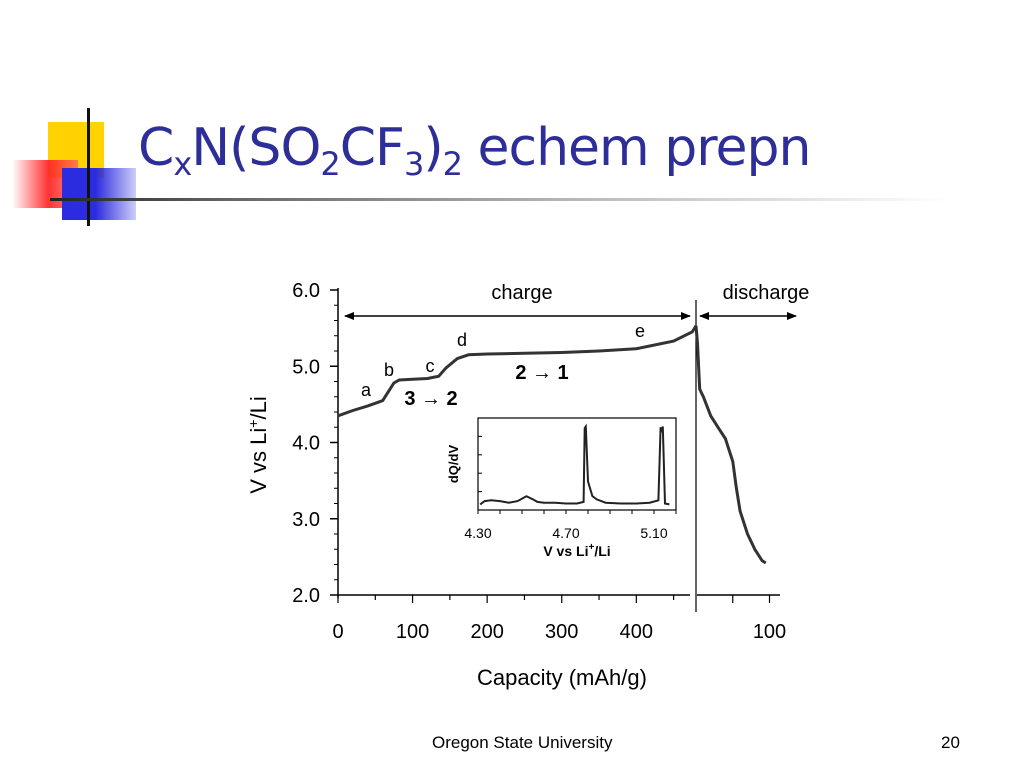 The width and height of the screenshot is (1024, 768). What do you see at coordinates (337, 632) in the screenshot?
I see `x-tick-label: 0` at bounding box center [337, 632].